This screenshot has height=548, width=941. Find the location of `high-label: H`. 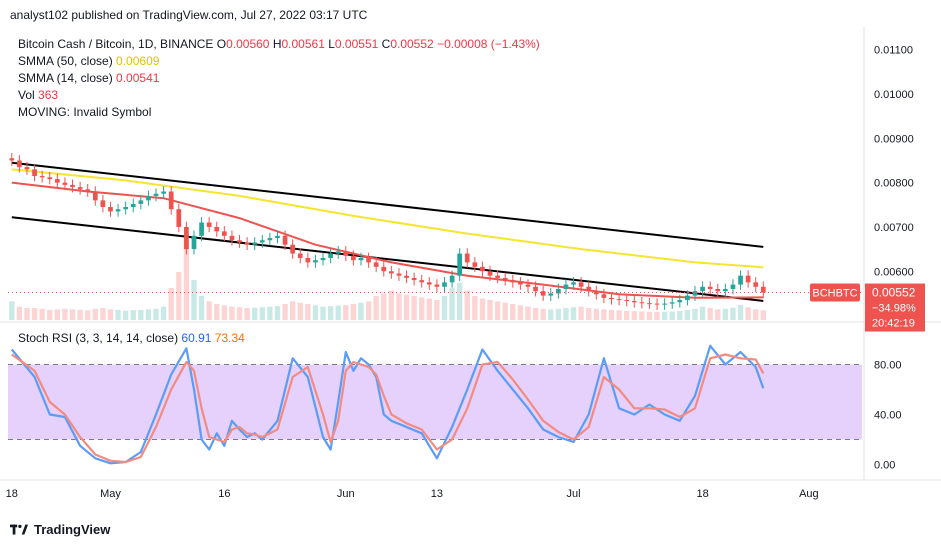

high-label: H is located at coordinates (277, 44).